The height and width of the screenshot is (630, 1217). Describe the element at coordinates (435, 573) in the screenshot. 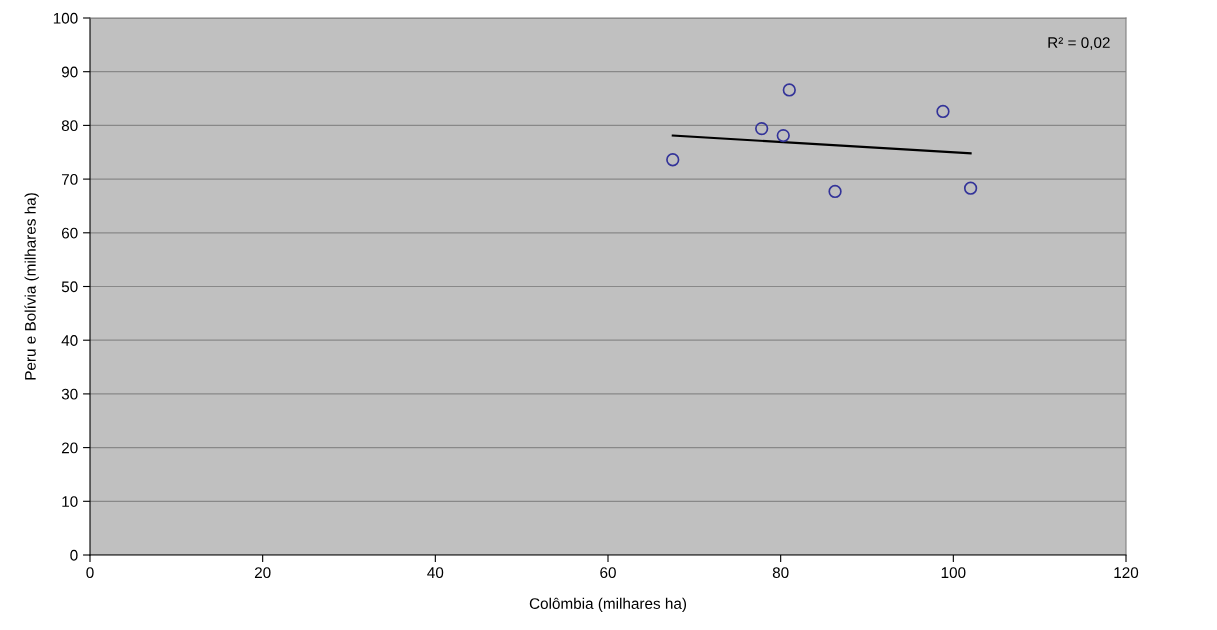

I see `x-tick-label: 40` at that location.